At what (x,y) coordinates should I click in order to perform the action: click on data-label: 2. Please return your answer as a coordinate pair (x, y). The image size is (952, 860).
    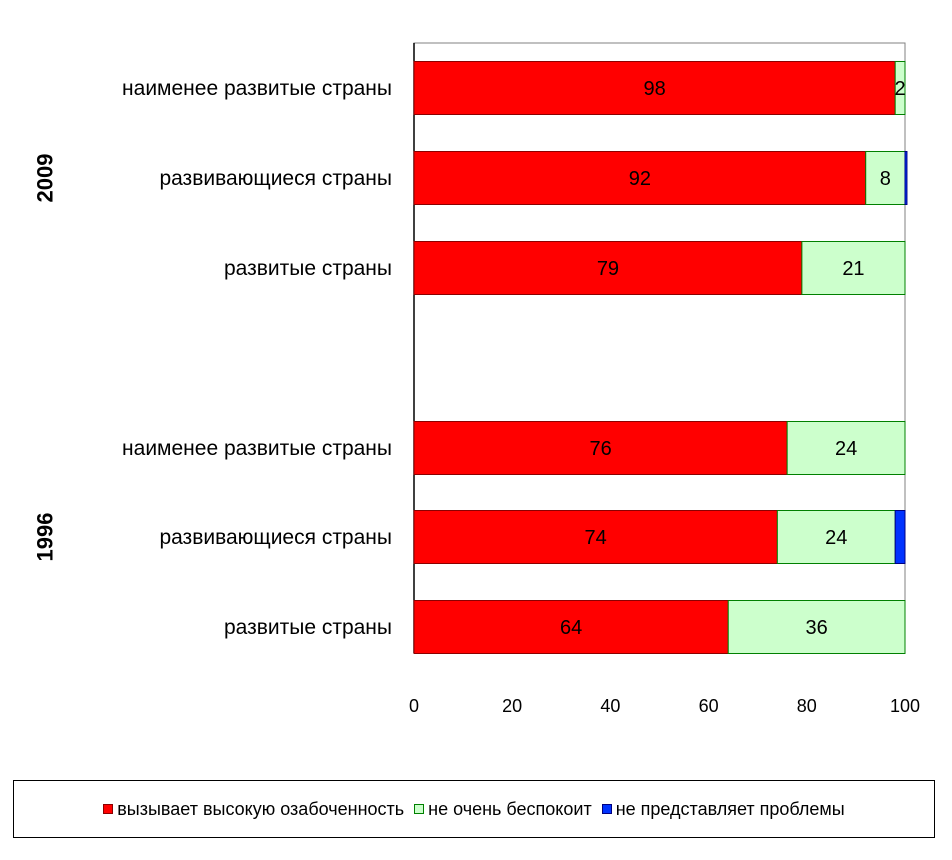
    Looking at the image, I should click on (900, 89).